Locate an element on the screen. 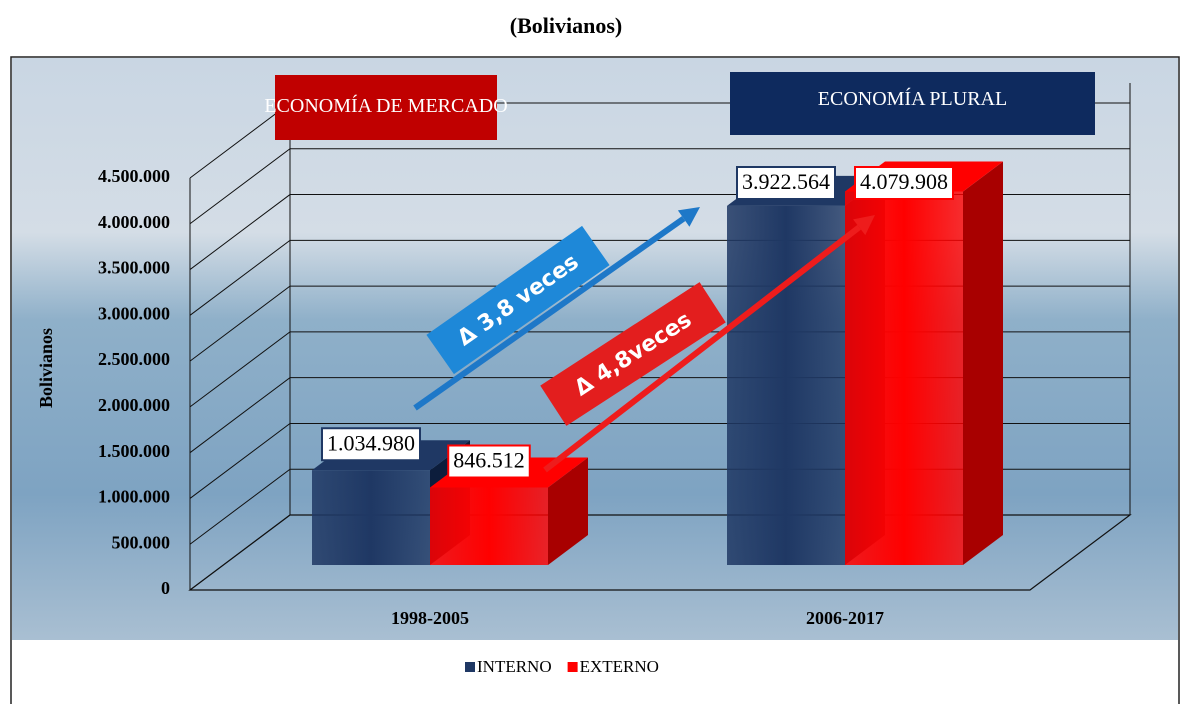 This screenshot has height=704, width=1191. value-label: 4.079.908 is located at coordinates (904, 181).